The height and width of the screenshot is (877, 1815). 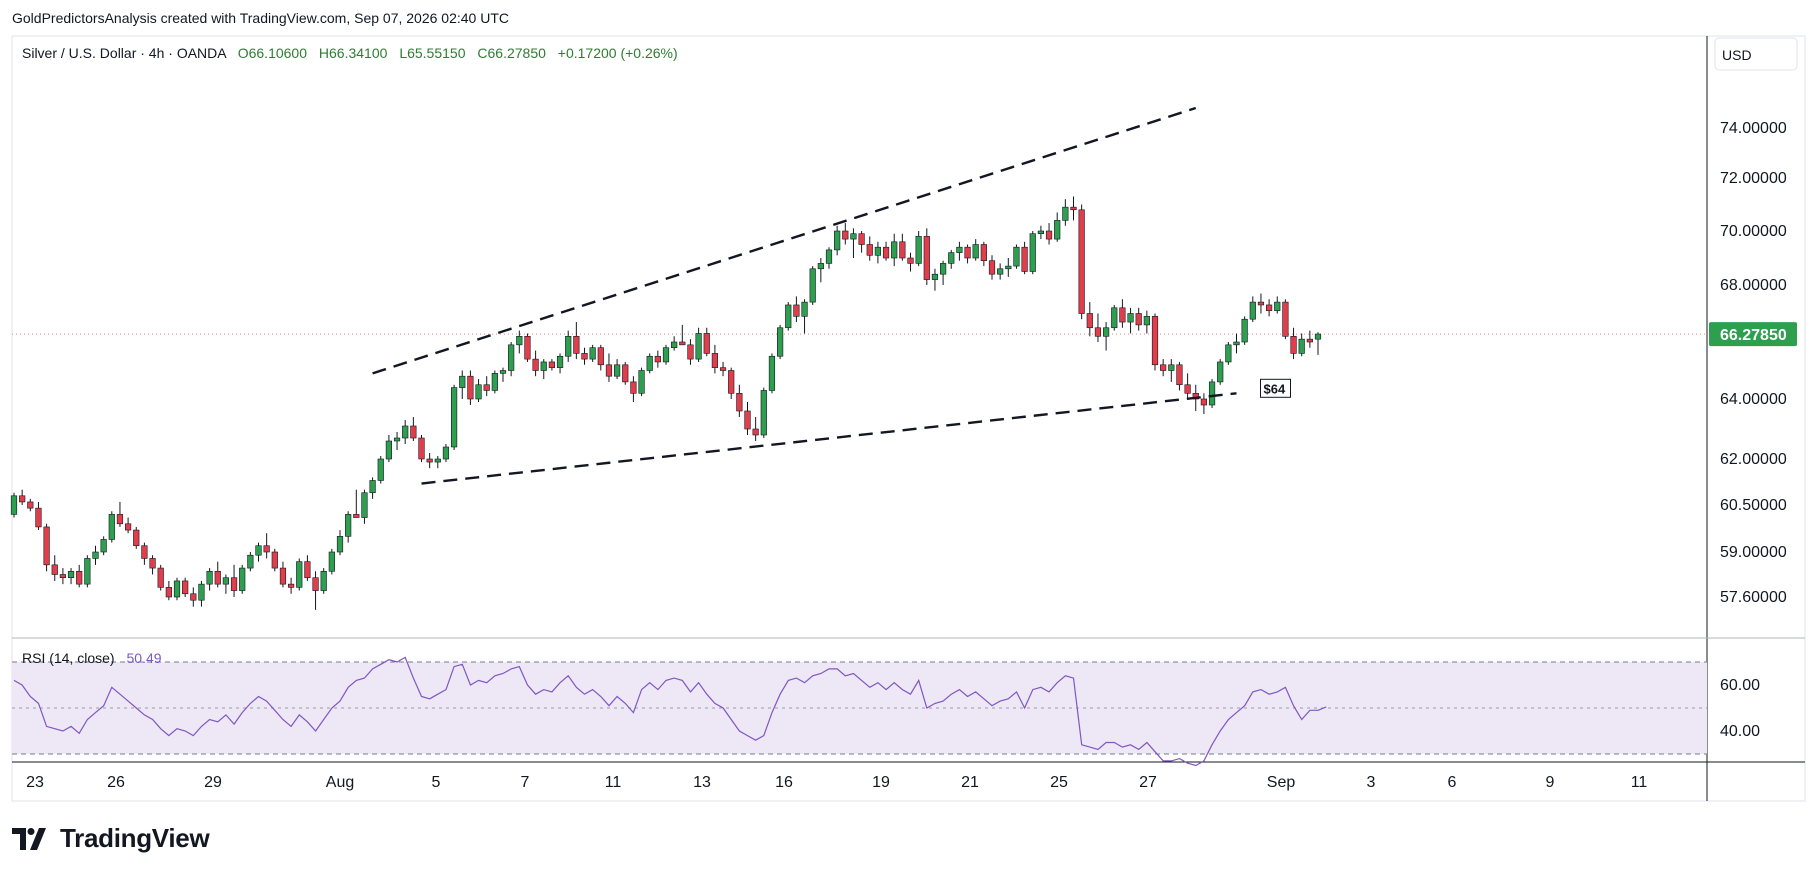 I want to click on lower-channel-trendline, so click(x=829, y=438).